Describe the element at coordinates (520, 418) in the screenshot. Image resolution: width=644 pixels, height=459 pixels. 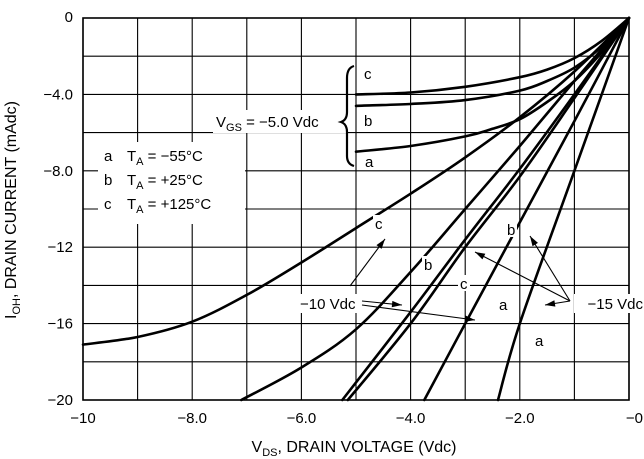
I see `x-tick-label: −2.0` at that location.